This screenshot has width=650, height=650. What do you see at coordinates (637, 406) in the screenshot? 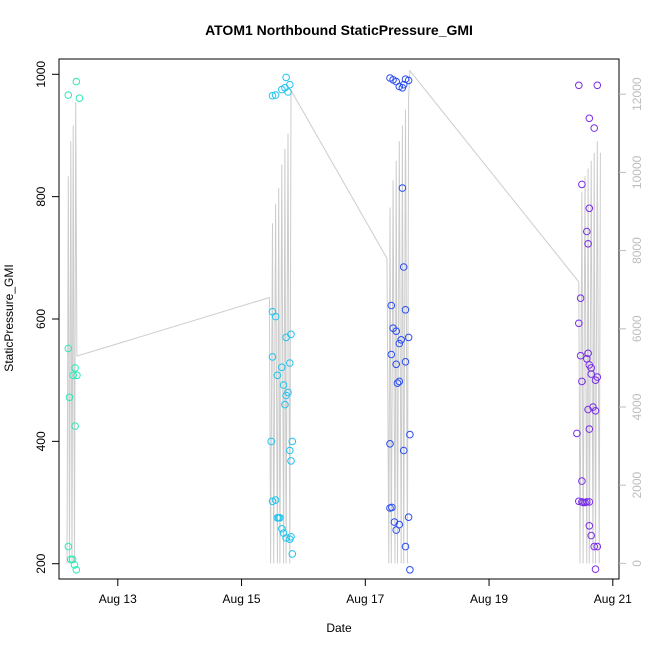
I see `y2-tick-label: 4000` at bounding box center [637, 406].